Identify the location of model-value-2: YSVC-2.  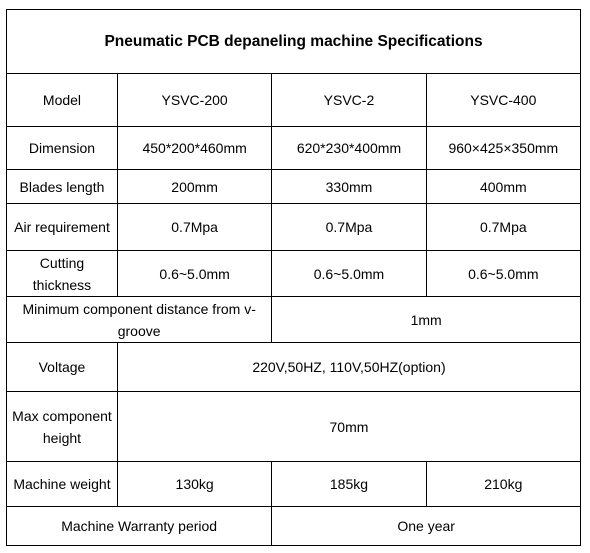
(349, 100).